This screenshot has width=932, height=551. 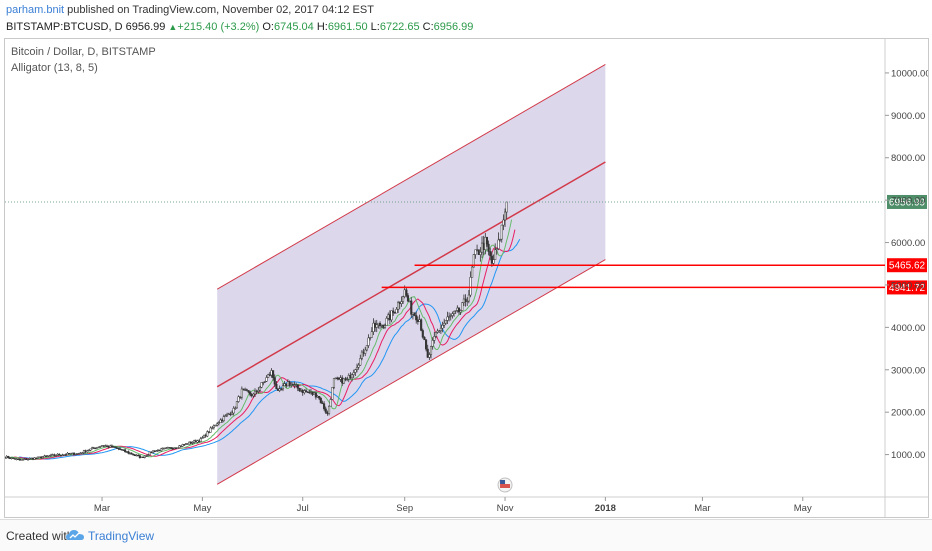 I want to click on last-price-label: 6956.99, so click(x=907, y=202).